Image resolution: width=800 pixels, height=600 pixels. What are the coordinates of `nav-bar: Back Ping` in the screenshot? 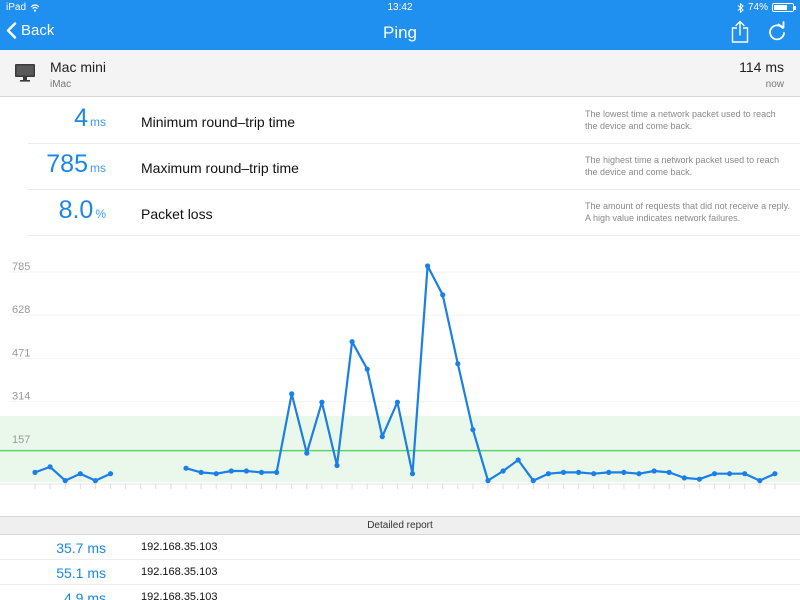 It's located at (400, 33).